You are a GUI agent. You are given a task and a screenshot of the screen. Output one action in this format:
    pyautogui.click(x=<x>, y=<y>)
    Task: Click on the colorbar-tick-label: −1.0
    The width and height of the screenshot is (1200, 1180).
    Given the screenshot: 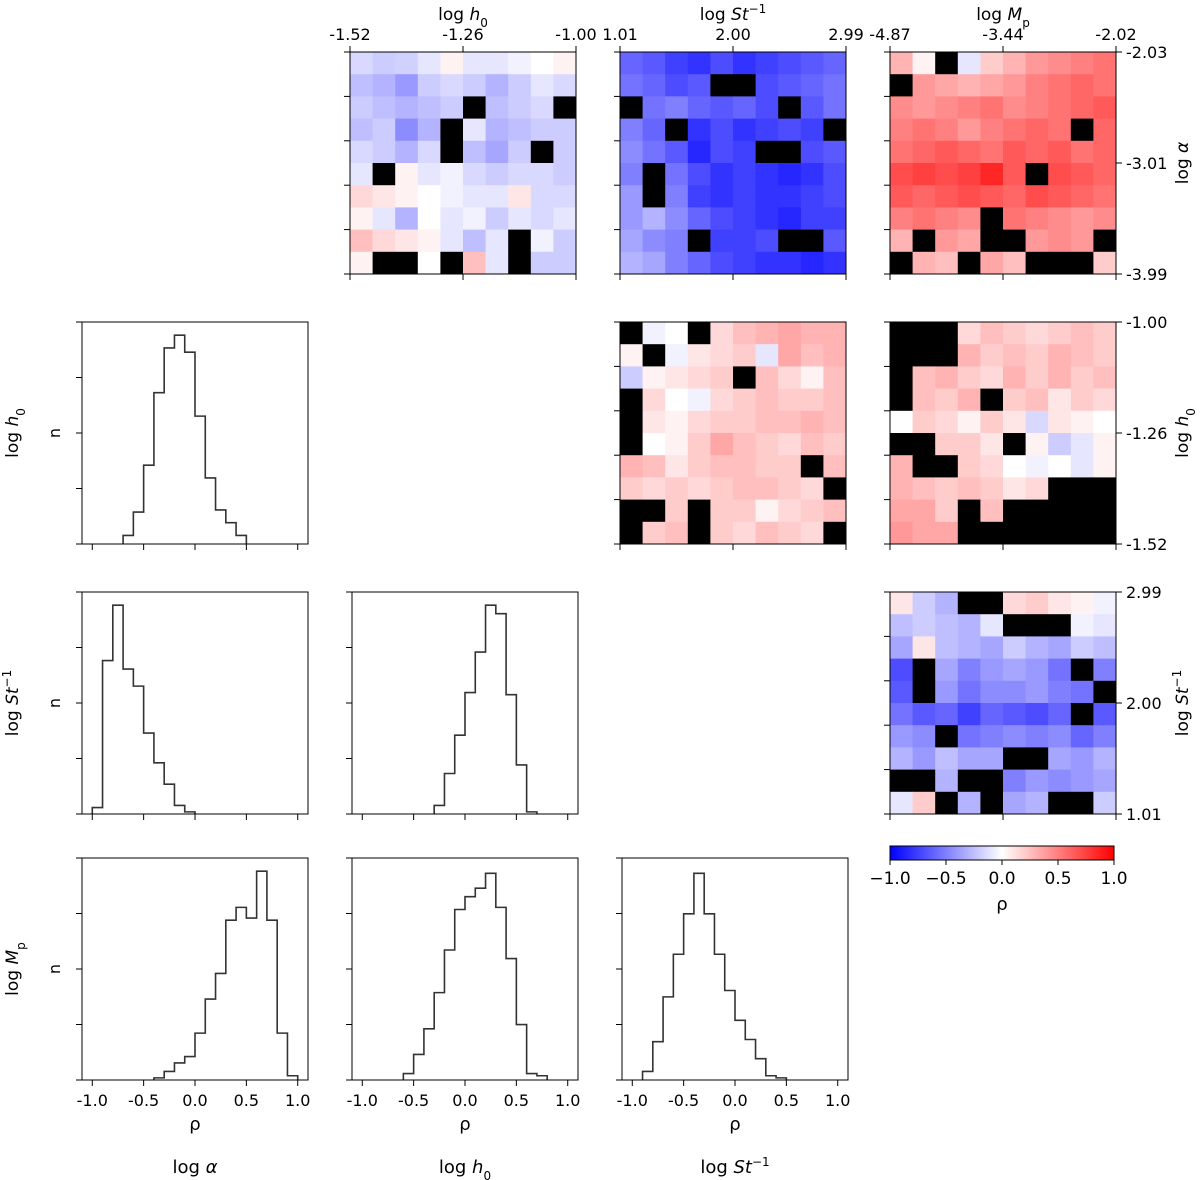 What is the action you would take?
    pyautogui.click(x=889, y=879)
    